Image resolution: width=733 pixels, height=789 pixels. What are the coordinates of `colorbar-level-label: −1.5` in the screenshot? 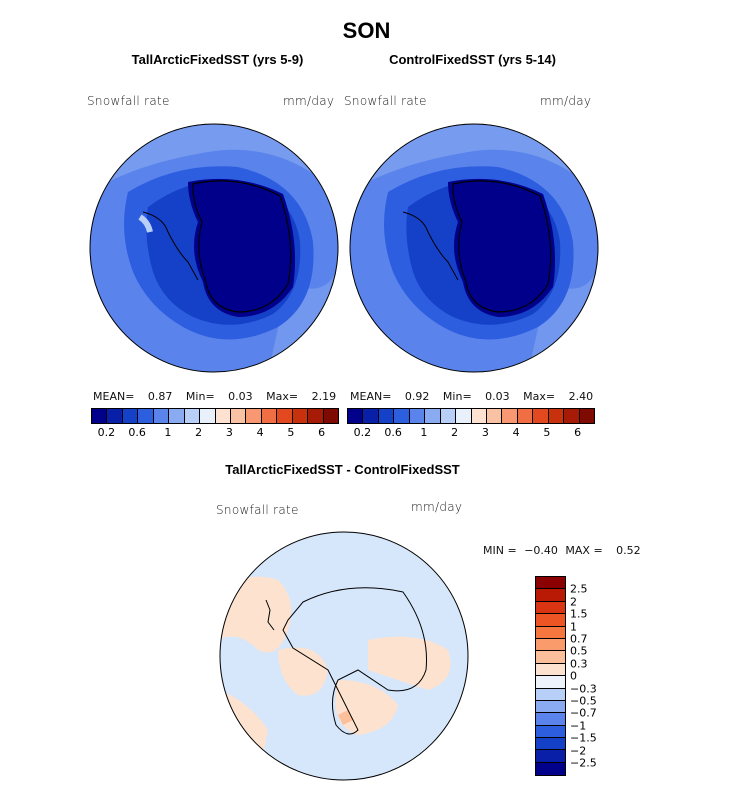 It's located at (583, 738).